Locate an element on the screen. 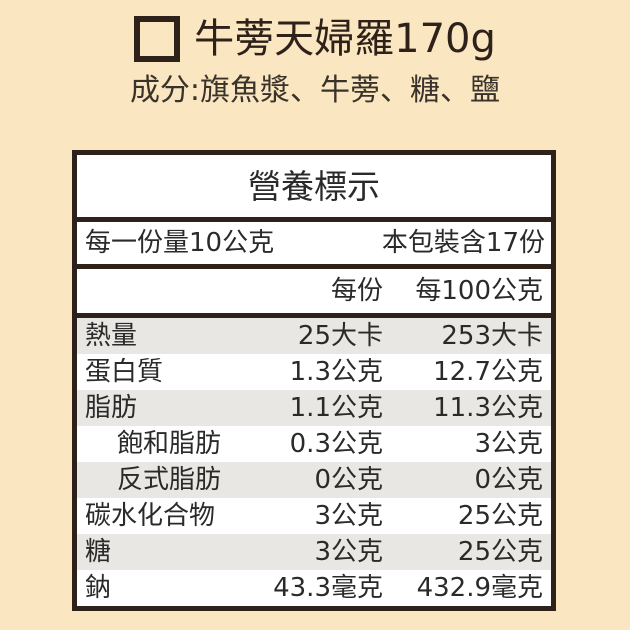 The width and height of the screenshot is (630, 630). nutrient-per-100g: 432.9毫克 is located at coordinates (472, 588).